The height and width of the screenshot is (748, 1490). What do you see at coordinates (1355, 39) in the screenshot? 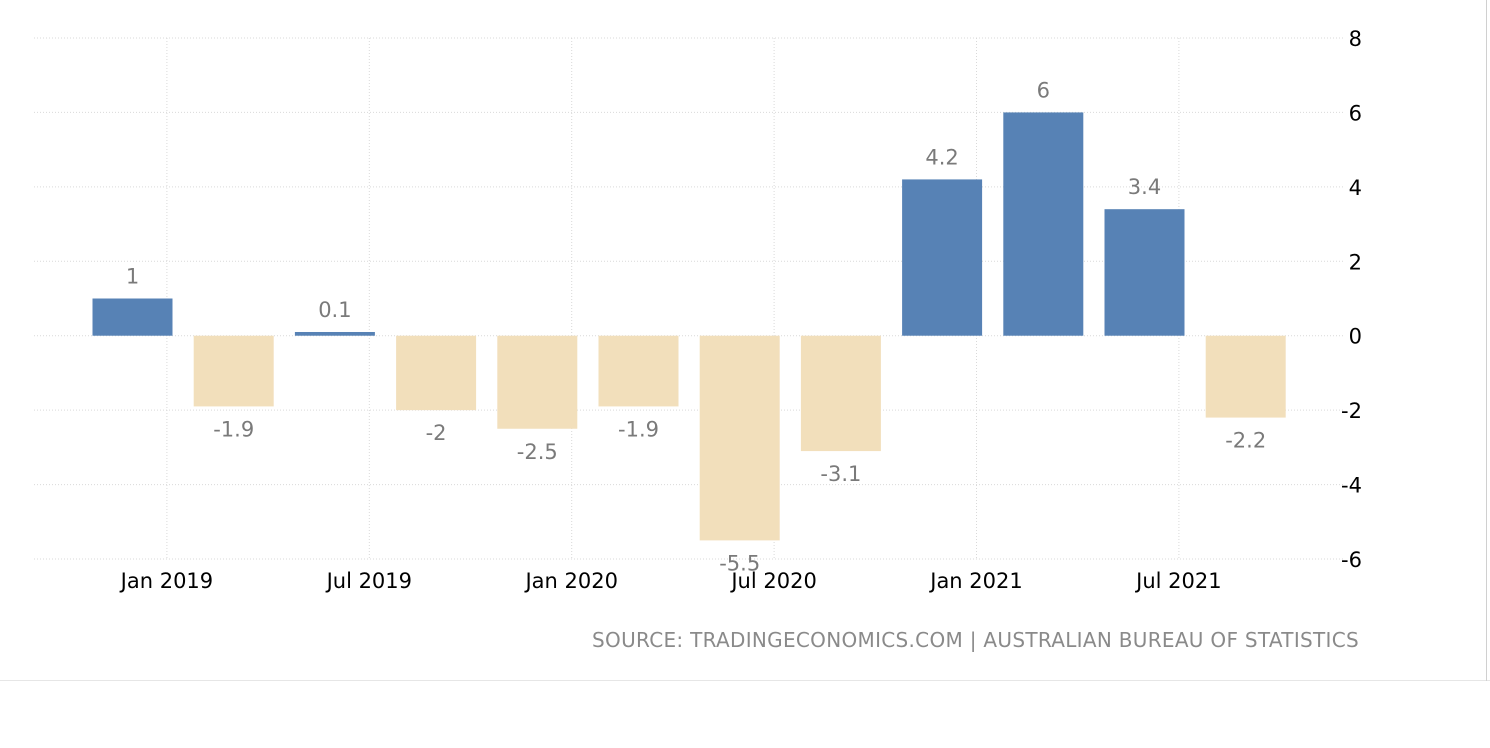
I see `y-tick-label: 8` at bounding box center [1355, 39].